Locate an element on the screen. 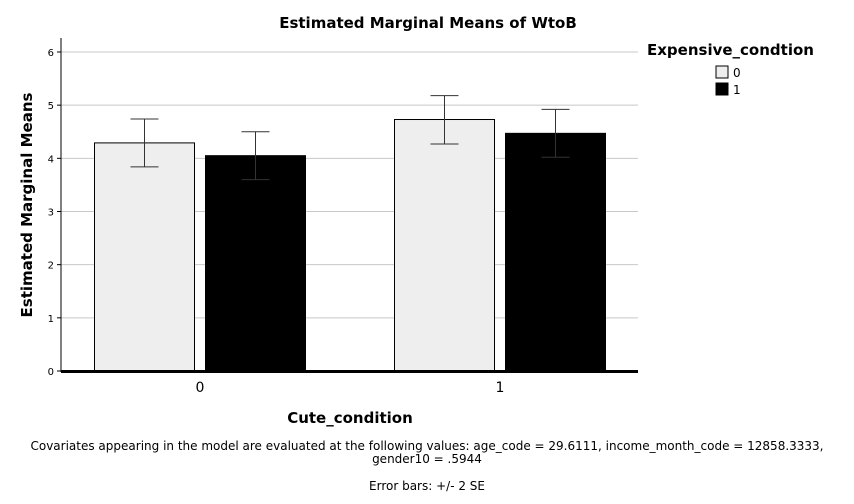 The height and width of the screenshot is (504, 854). y-tick-label: 0 is located at coordinates (51, 372).